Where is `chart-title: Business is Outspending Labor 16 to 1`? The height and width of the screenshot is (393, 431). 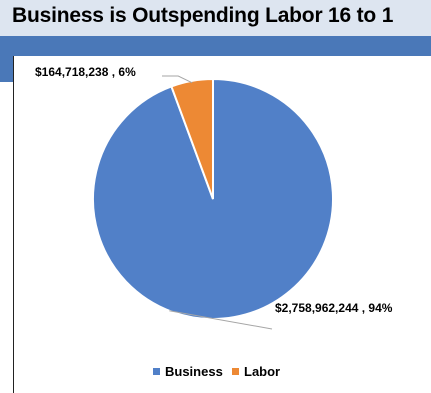 chart-title: Business is Outspending Labor 16 to 1 is located at coordinates (203, 15).